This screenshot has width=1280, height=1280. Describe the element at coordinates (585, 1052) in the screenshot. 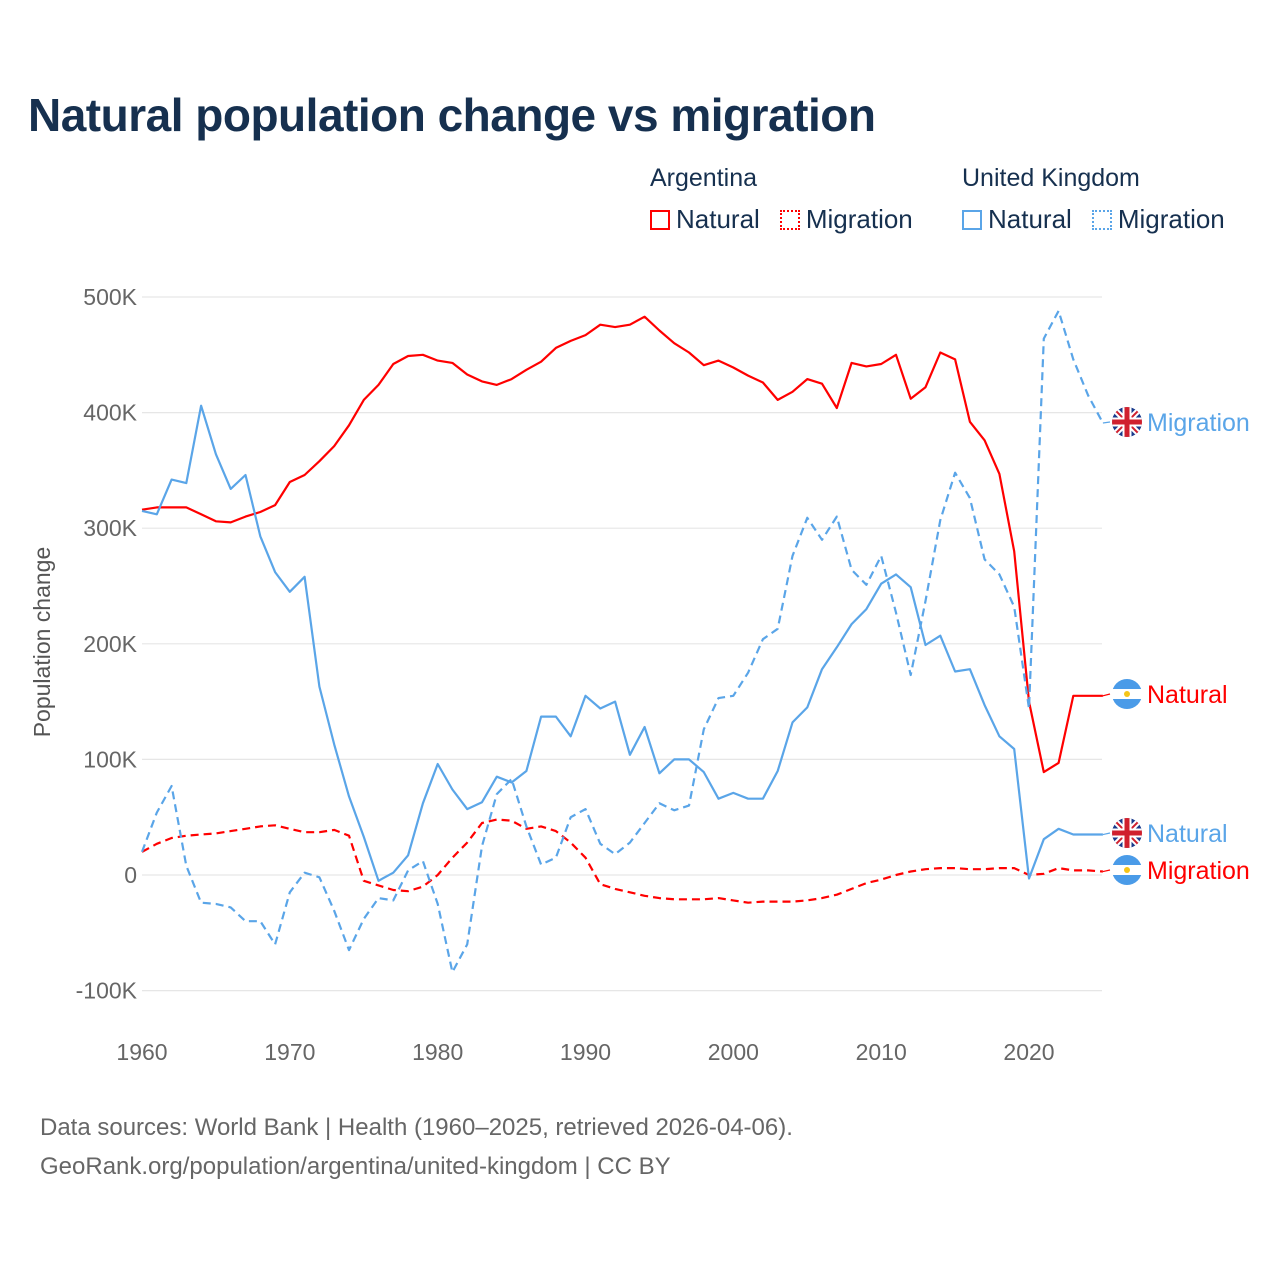

I see `x-tick-label: 1990` at that location.